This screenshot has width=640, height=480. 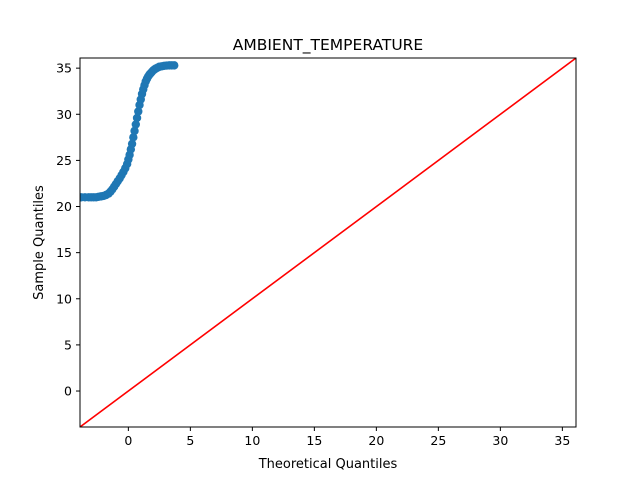 I want to click on y-tick-label: 5, so click(x=68, y=344).